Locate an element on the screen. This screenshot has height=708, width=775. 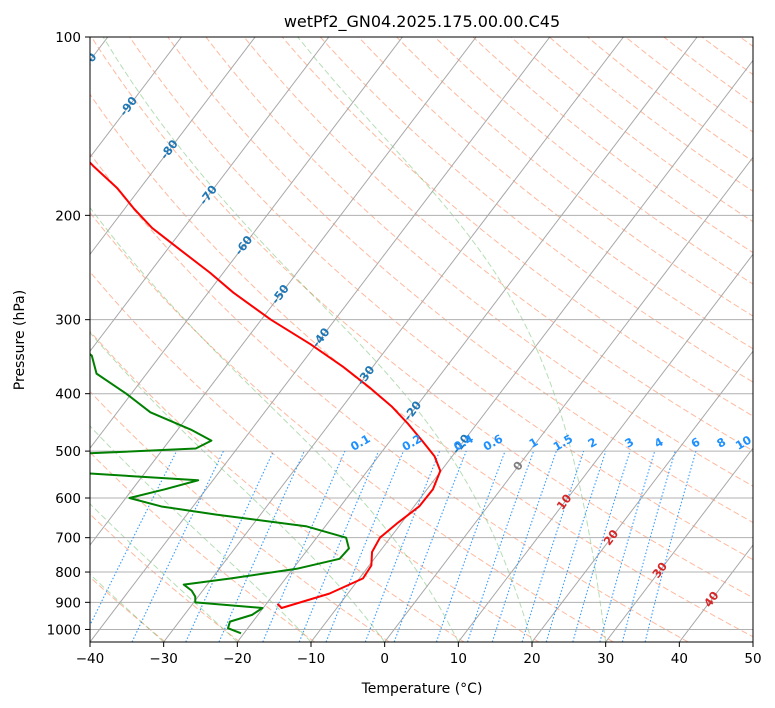
x-tick-label: 0 is located at coordinates (384, 659).